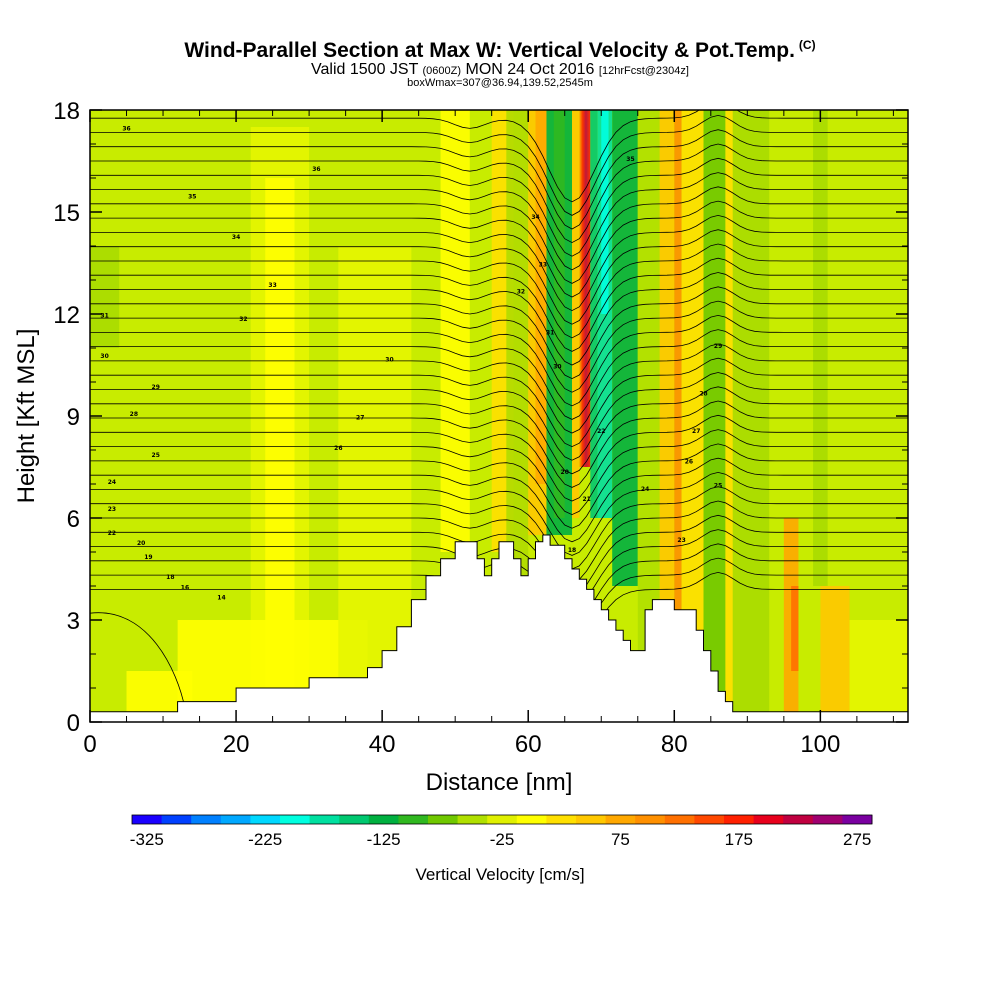  I want to click on valid-time: Valid 1500 JST, so click(365, 69).